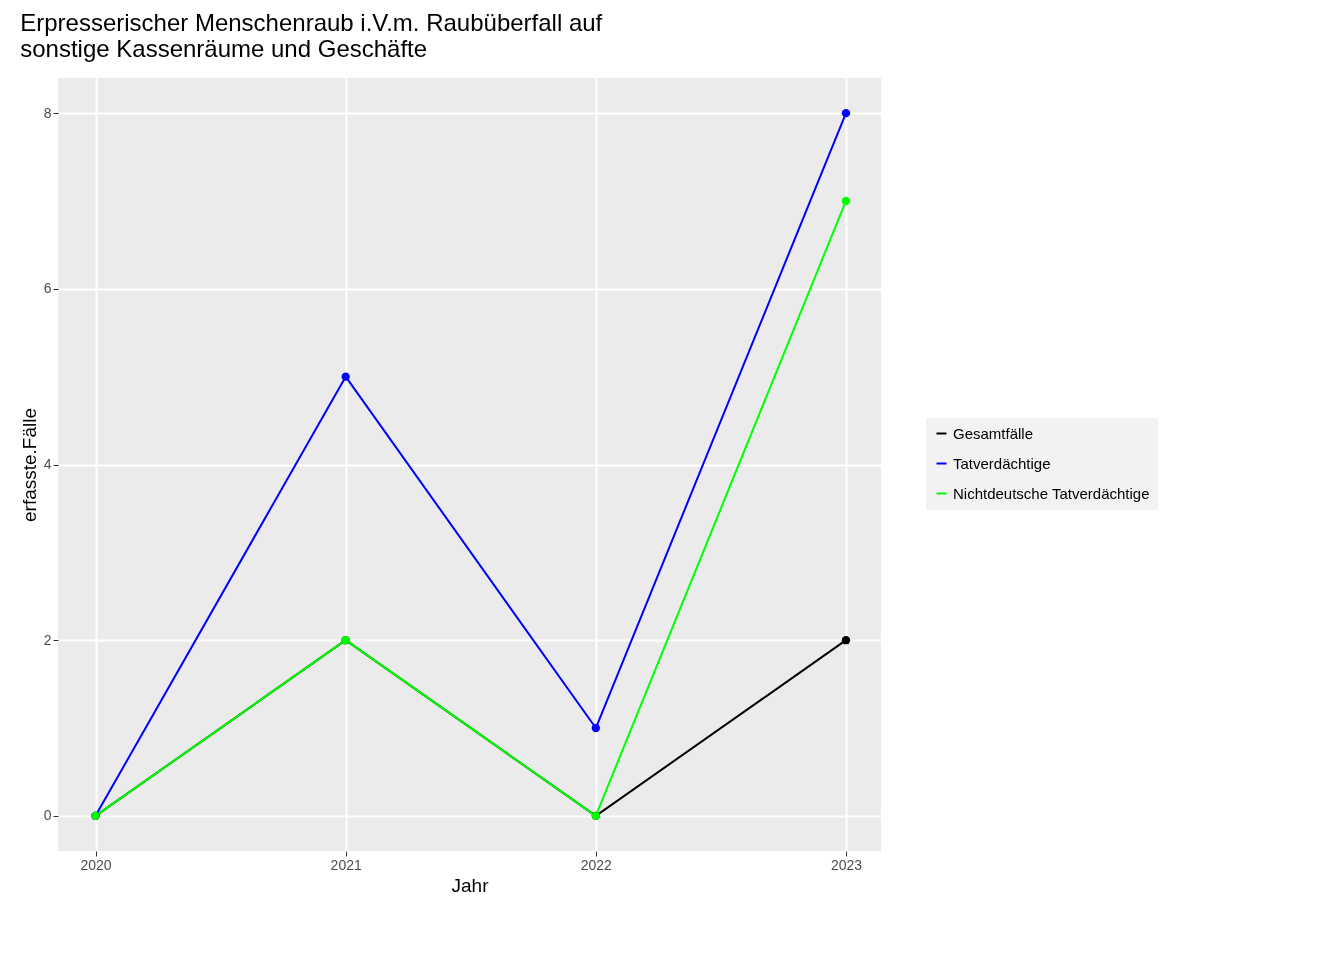 This screenshot has width=1344, height=960. Describe the element at coordinates (1002, 463) in the screenshot. I see `legend-label: Tatverdächtige` at that location.